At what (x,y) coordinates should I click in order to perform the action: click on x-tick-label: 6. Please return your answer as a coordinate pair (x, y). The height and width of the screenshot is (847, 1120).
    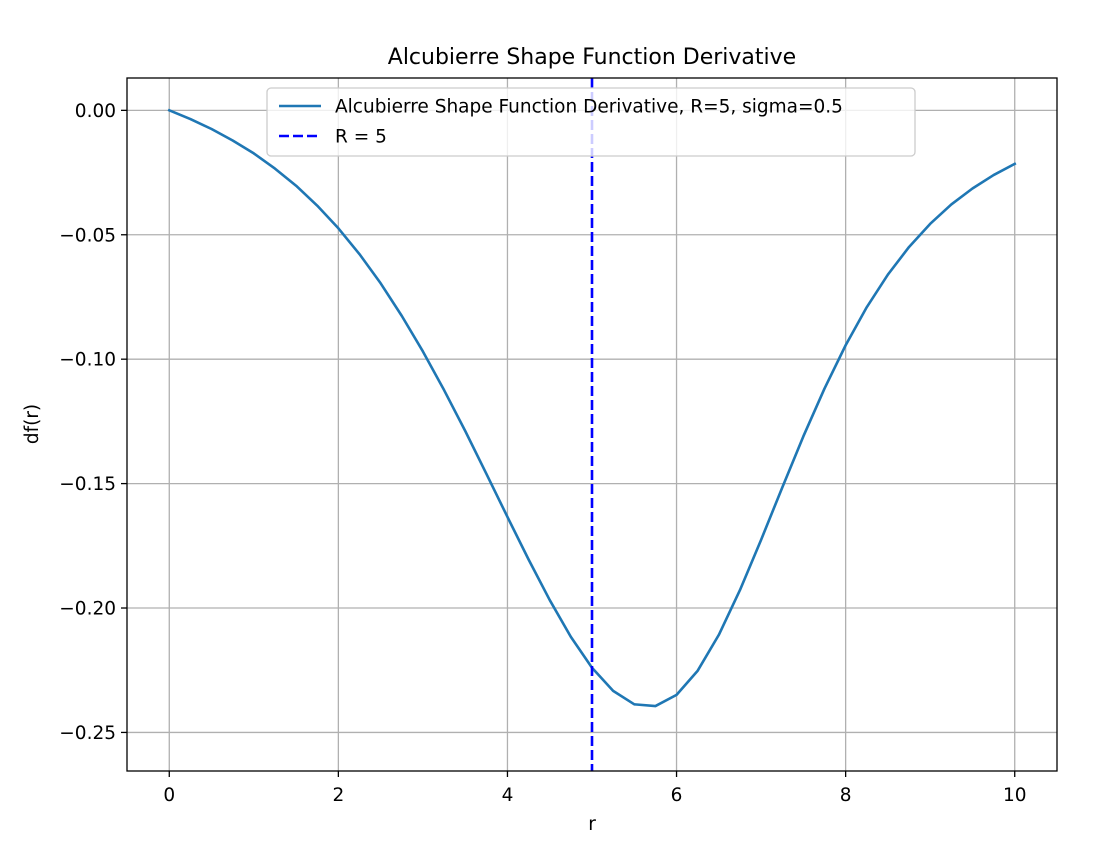
    Looking at the image, I should click on (677, 795).